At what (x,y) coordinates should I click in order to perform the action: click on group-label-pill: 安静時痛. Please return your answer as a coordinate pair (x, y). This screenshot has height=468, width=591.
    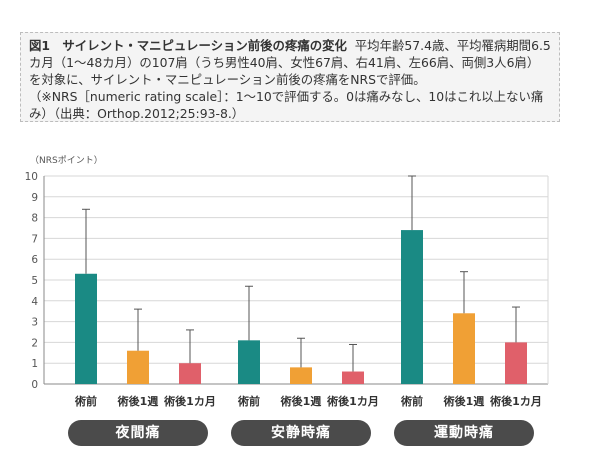
    Looking at the image, I should click on (301, 433).